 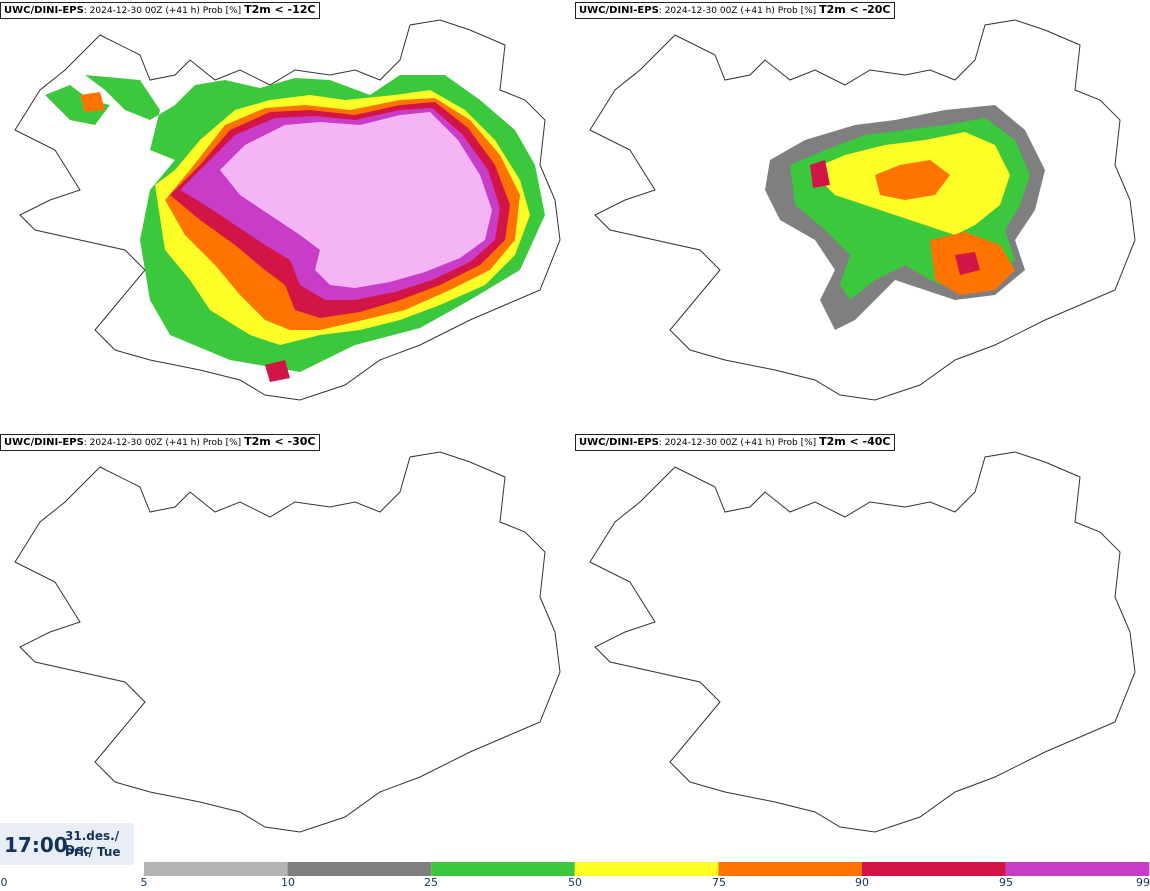 I want to click on legend-tick-label: 10, so click(x=288, y=882).